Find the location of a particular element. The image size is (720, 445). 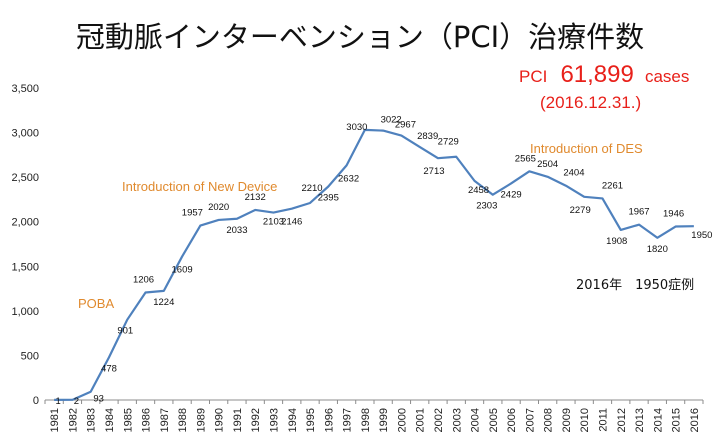

data-label: 1 is located at coordinates (57, 401).